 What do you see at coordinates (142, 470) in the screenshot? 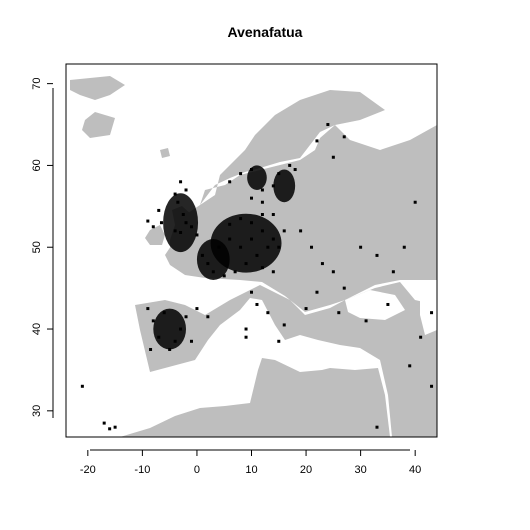
I see `x-tick-label: -10` at bounding box center [142, 470].